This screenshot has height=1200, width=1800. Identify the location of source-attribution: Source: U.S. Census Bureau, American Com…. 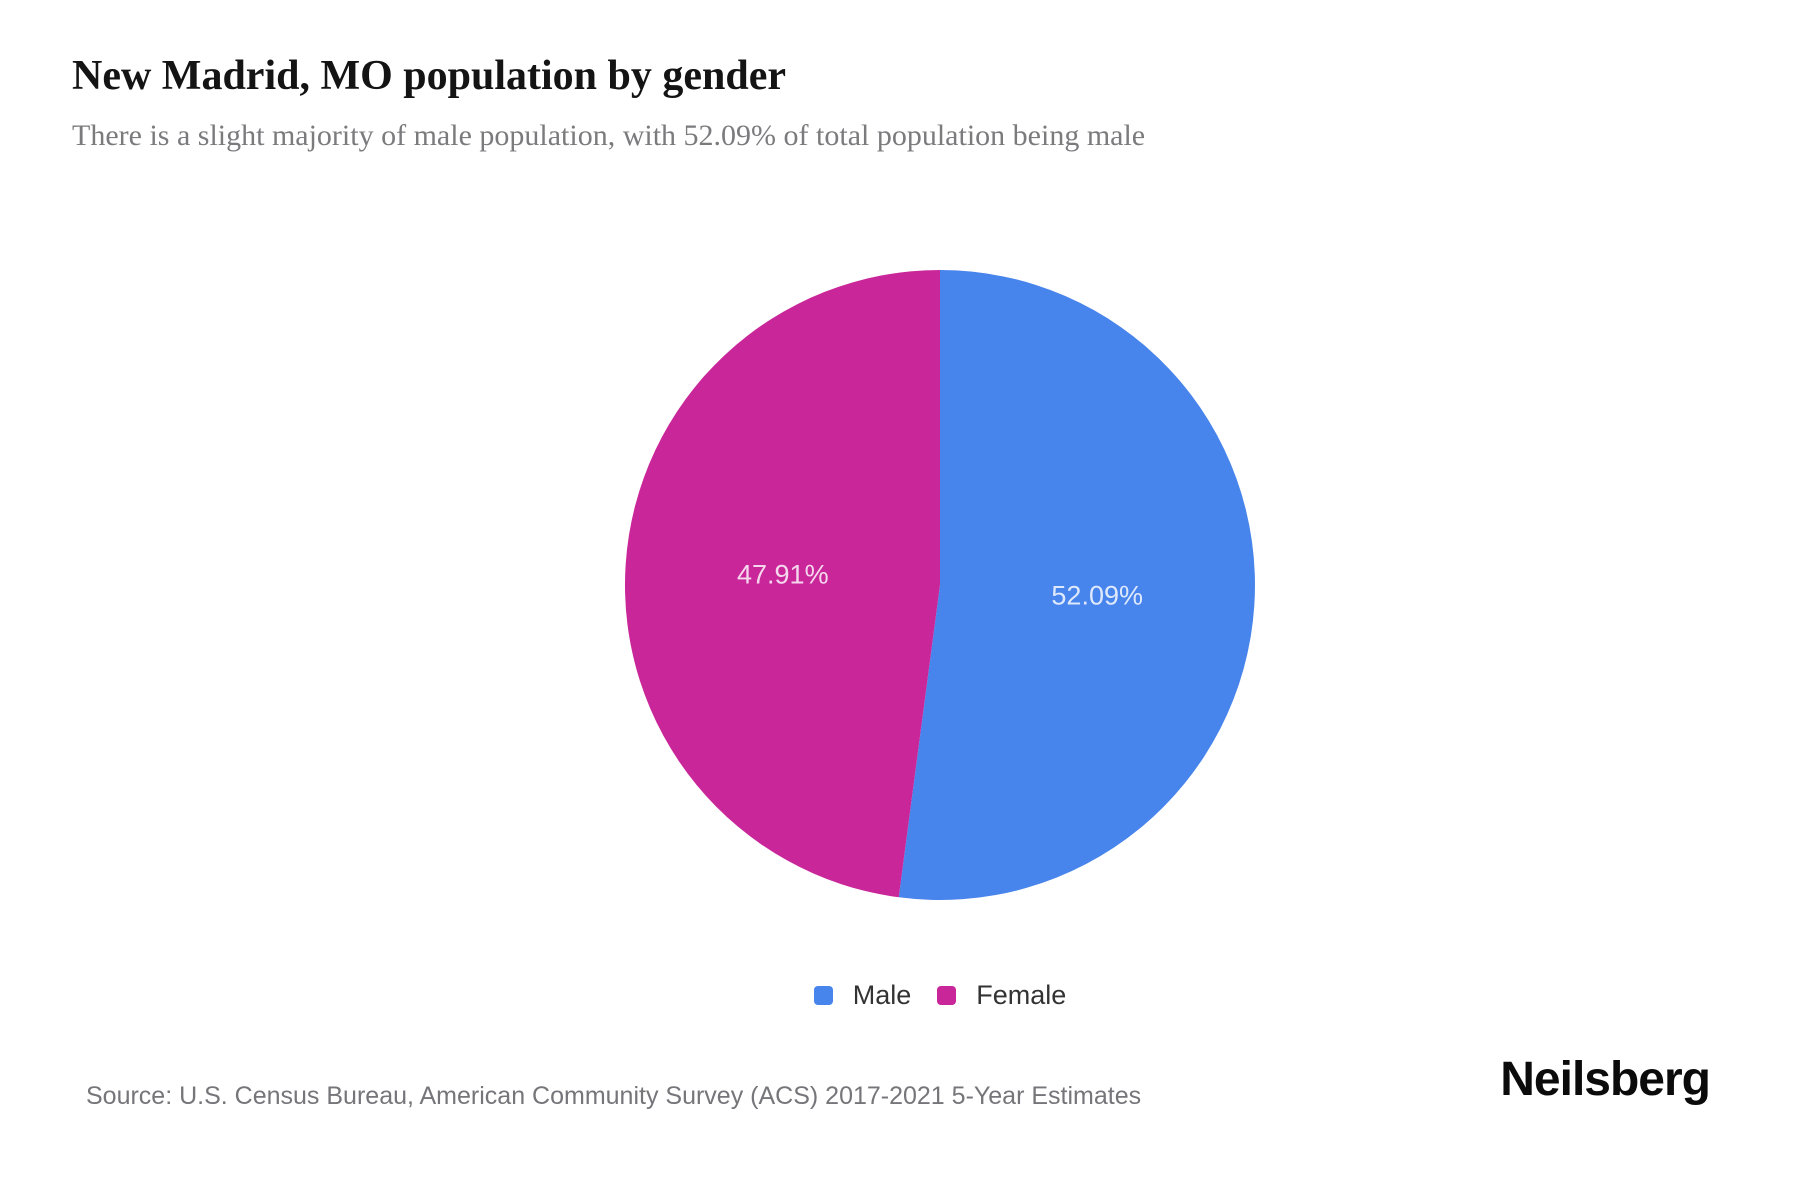
(614, 1096).